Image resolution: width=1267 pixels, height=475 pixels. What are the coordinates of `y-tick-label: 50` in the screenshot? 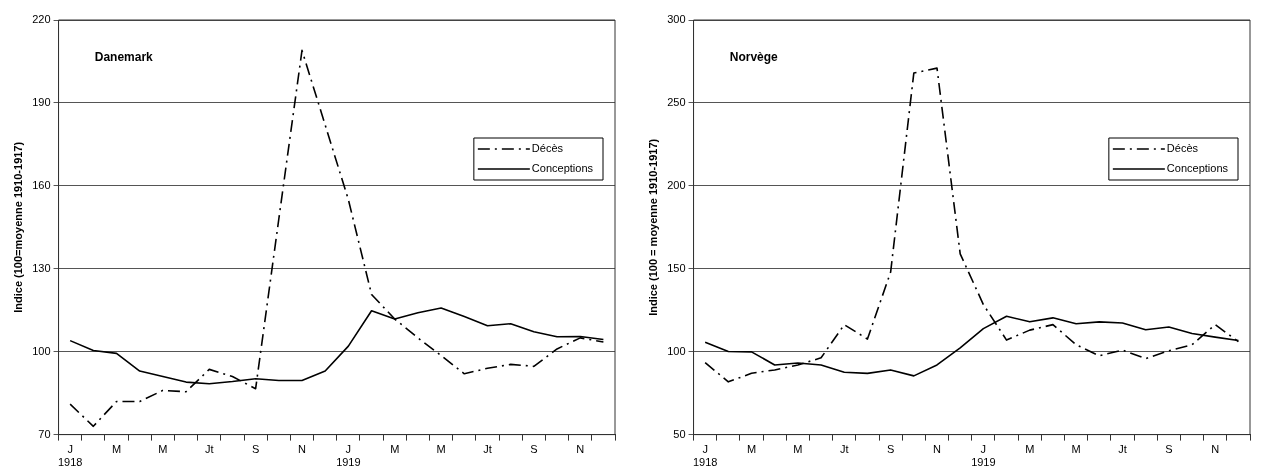 It's located at (679, 433).